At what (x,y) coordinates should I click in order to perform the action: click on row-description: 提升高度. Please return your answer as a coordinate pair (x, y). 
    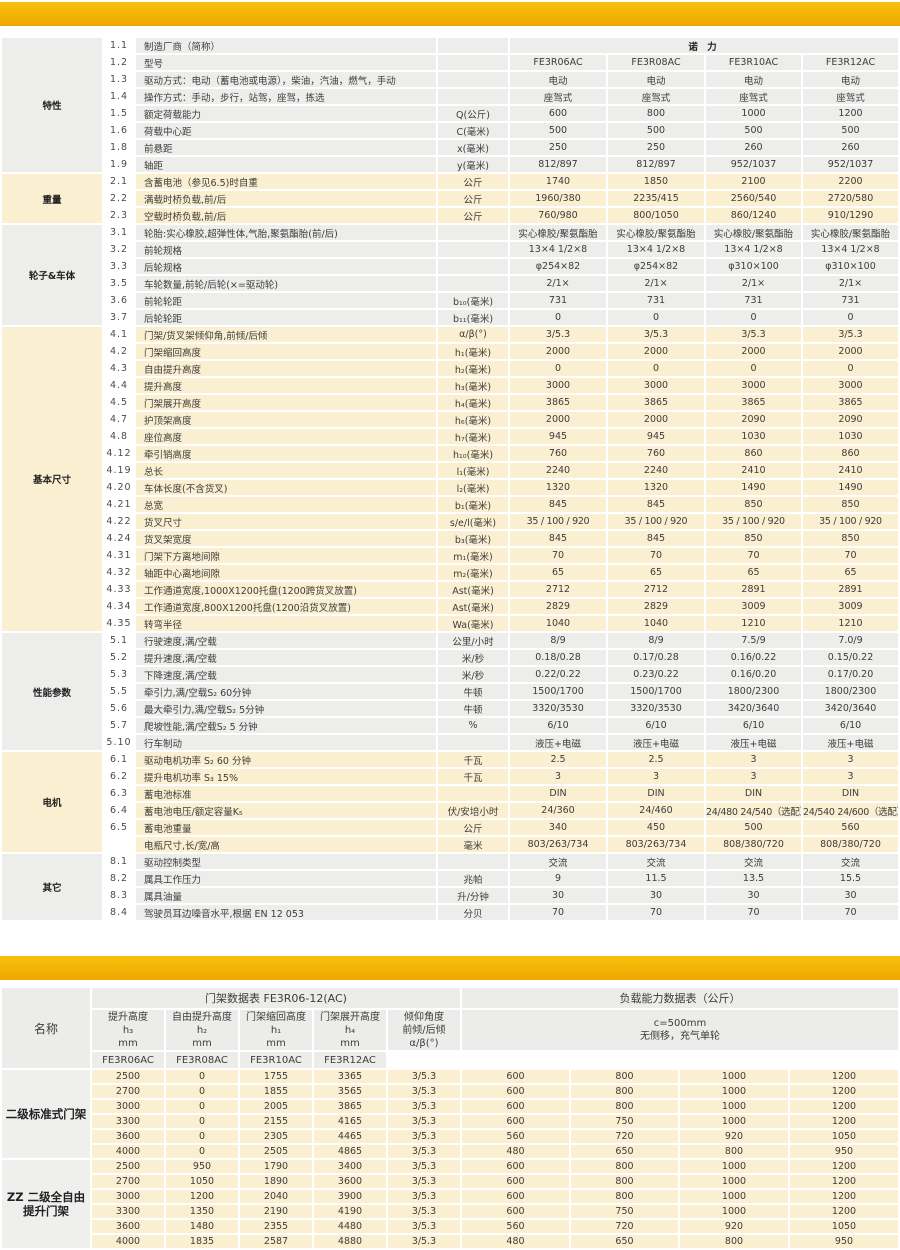
    Looking at the image, I should click on (286, 385).